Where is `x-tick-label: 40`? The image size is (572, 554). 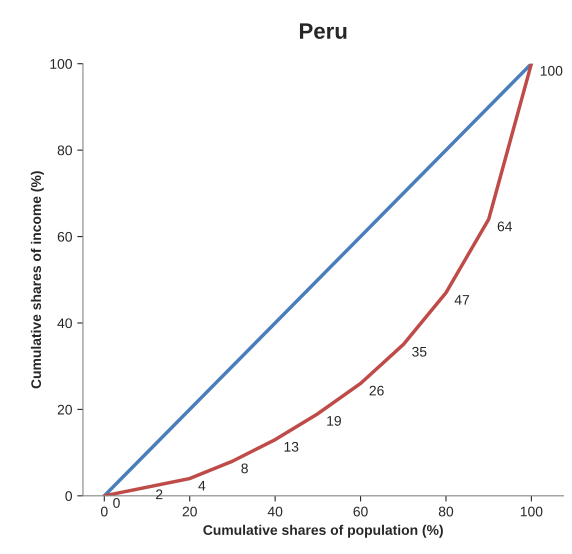 x-tick-label: 40 is located at coordinates (275, 511).